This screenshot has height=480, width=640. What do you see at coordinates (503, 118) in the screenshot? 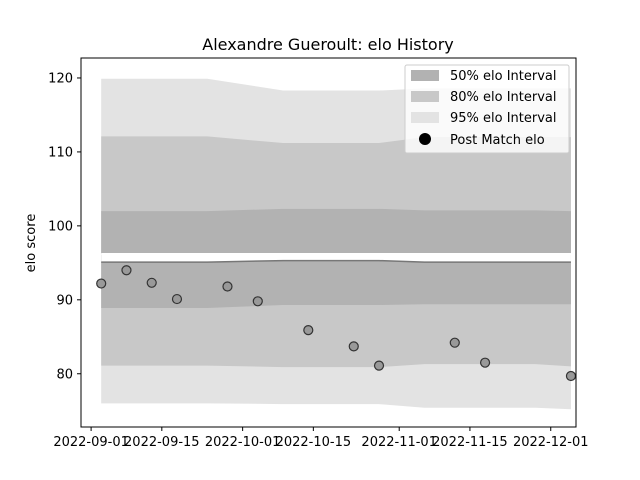
I see `legend-label-95: 95% elo Interval` at bounding box center [503, 118].